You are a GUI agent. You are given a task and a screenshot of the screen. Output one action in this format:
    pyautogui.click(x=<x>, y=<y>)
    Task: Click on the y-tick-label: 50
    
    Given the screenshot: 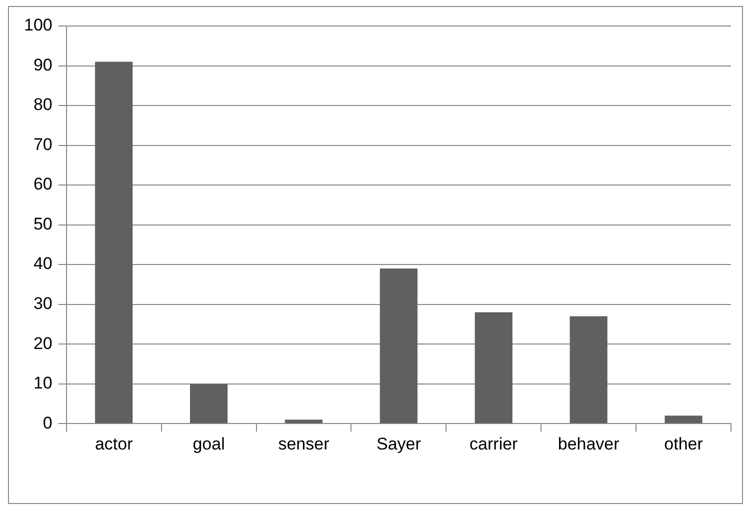 What is the action you would take?
    pyautogui.click(x=42, y=224)
    